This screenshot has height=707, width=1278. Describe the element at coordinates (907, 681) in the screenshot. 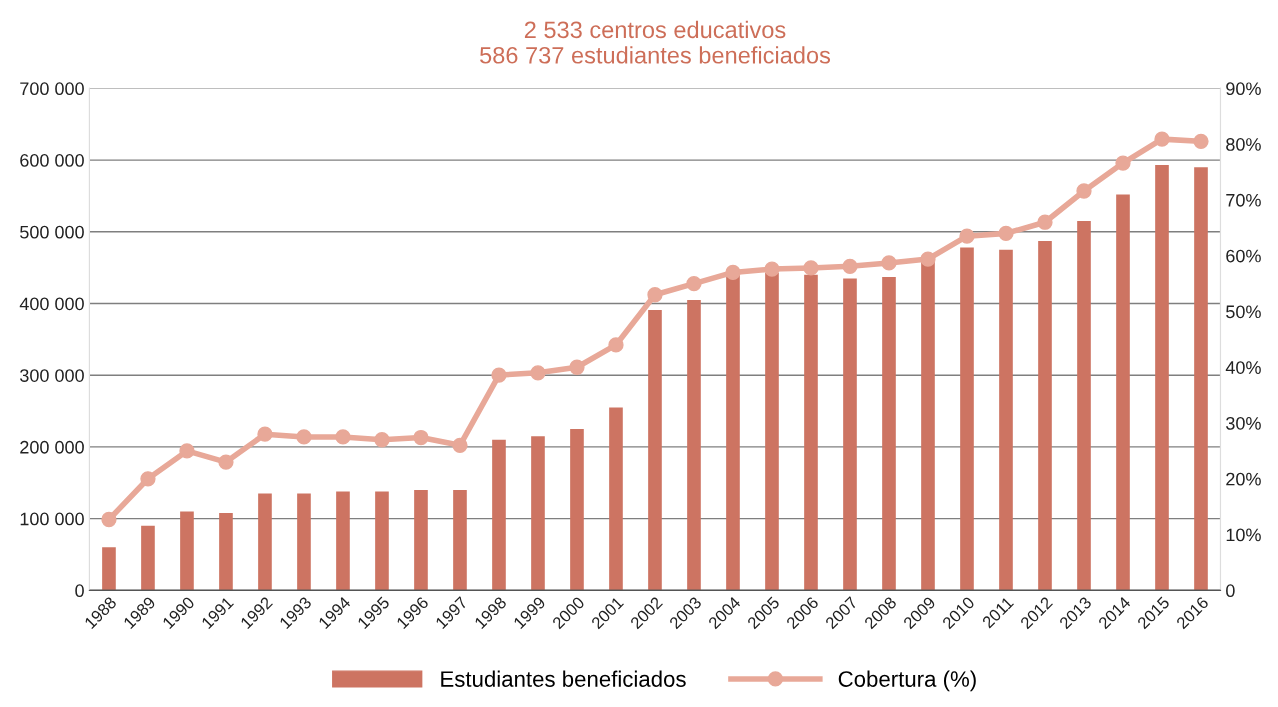

I see `legend-label: Cobertura (%)` at that location.